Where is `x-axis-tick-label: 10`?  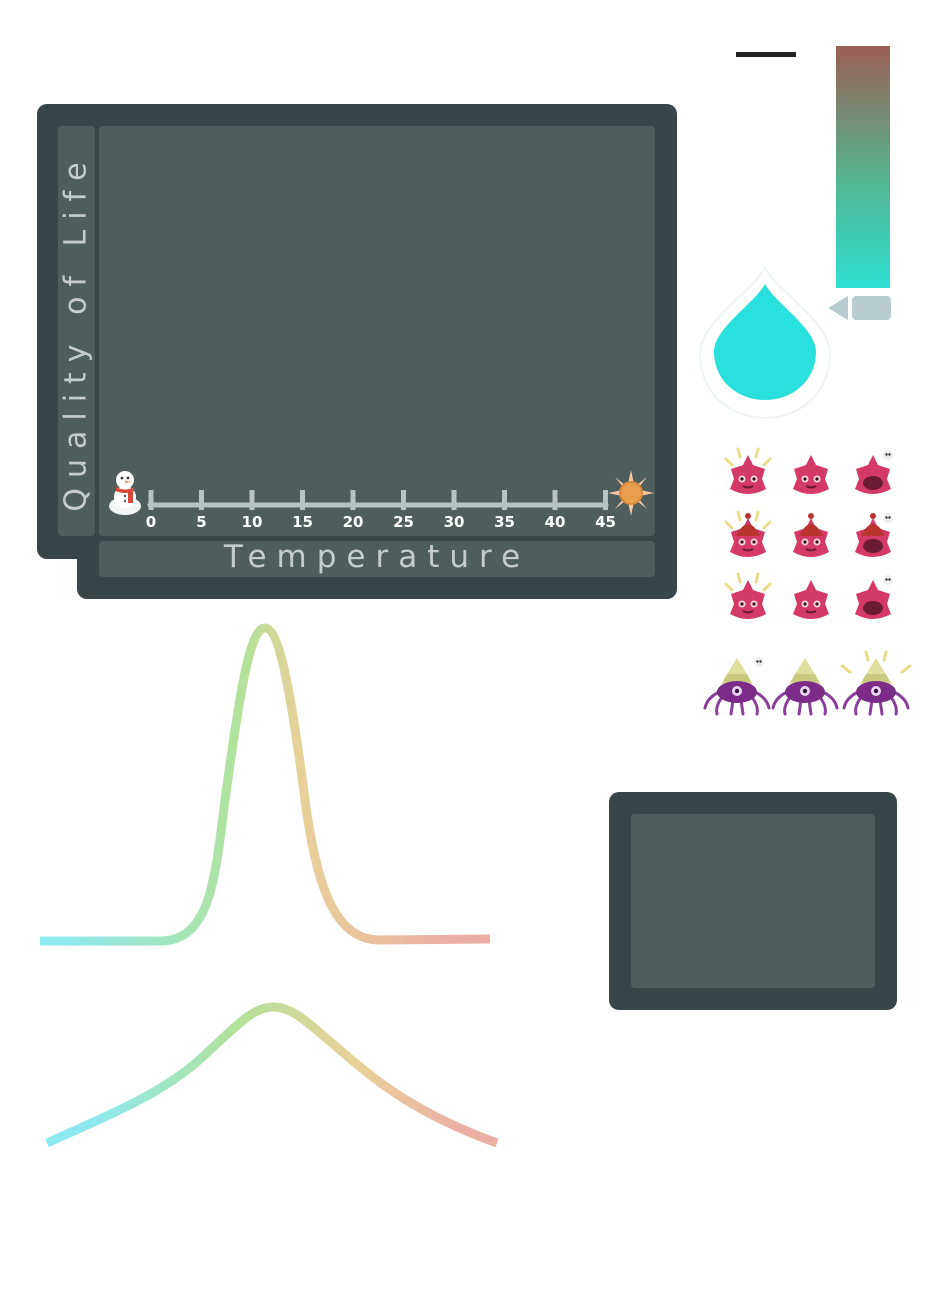 x-axis-tick-label: 10 is located at coordinates (252, 522).